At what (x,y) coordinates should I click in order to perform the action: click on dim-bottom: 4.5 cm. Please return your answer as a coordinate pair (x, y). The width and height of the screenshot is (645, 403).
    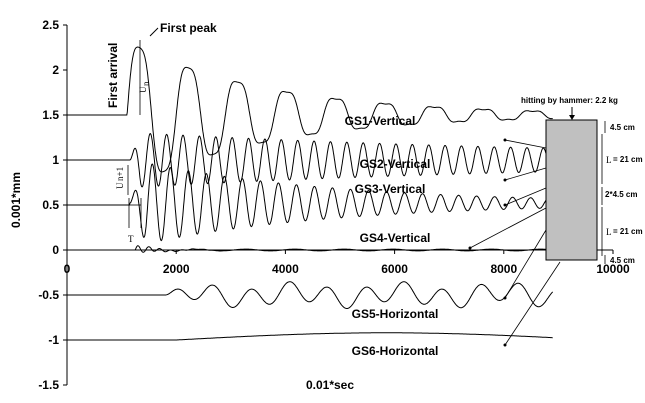
    Looking at the image, I should click on (619, 260).